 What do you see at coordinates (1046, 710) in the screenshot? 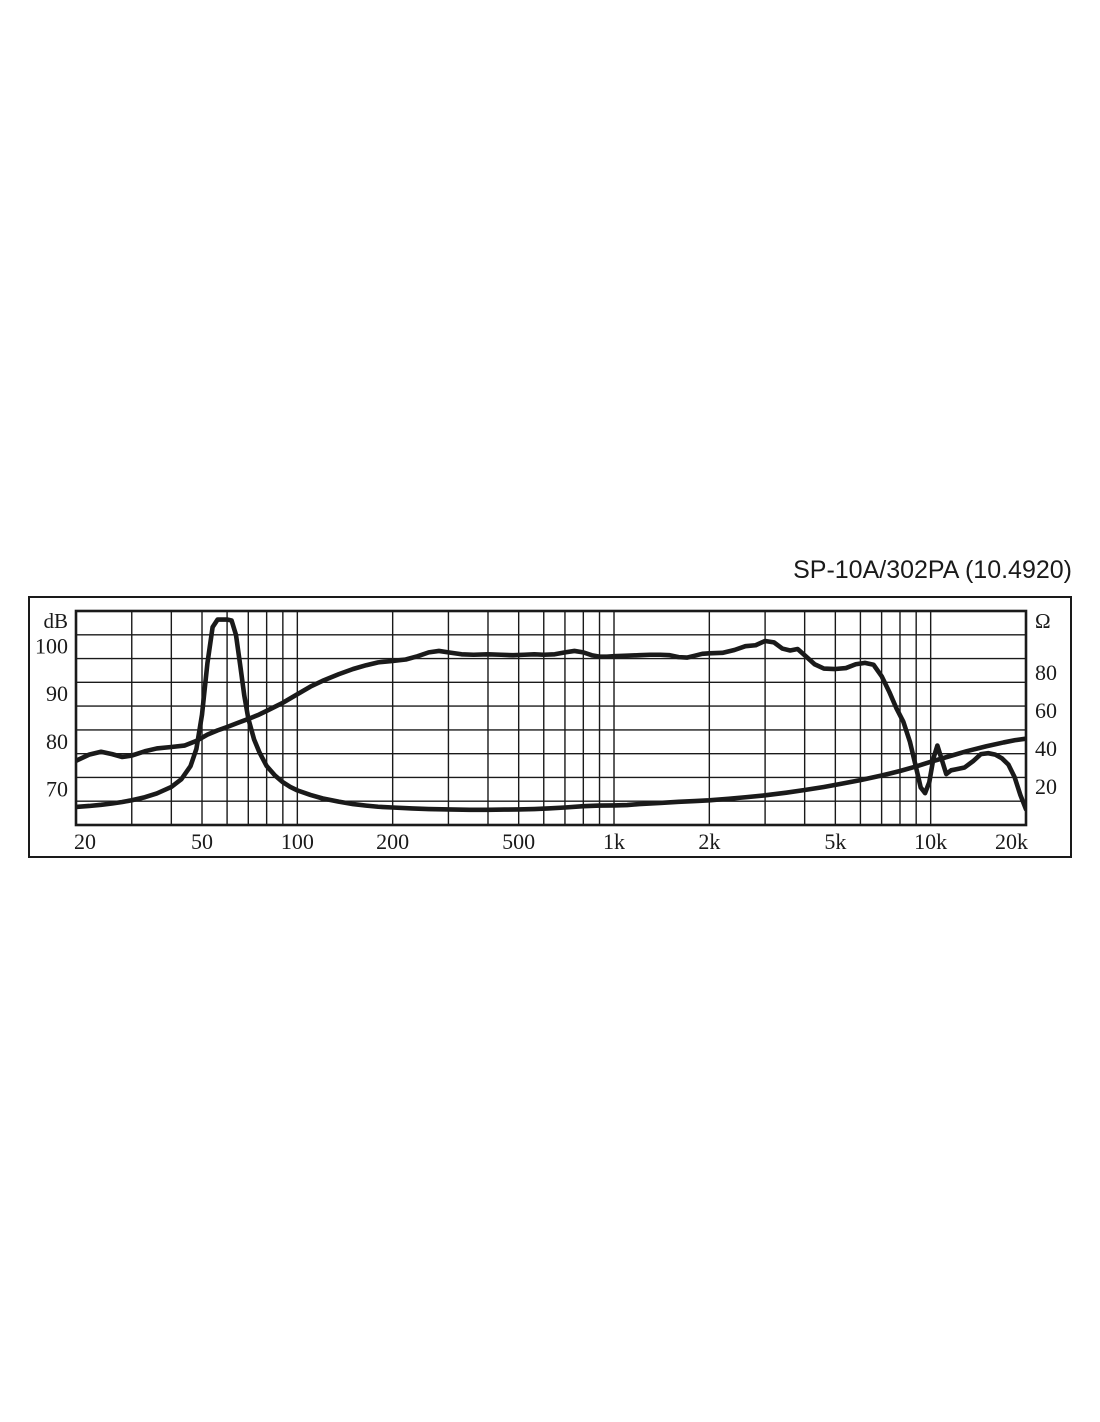
I see `y2-tick-label: 60` at bounding box center [1046, 710].